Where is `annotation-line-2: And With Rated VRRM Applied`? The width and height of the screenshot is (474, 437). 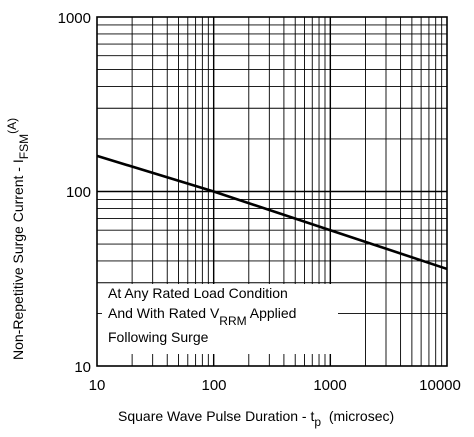 annotation-line-2: And With Rated VRRM Applied is located at coordinates (202, 316).